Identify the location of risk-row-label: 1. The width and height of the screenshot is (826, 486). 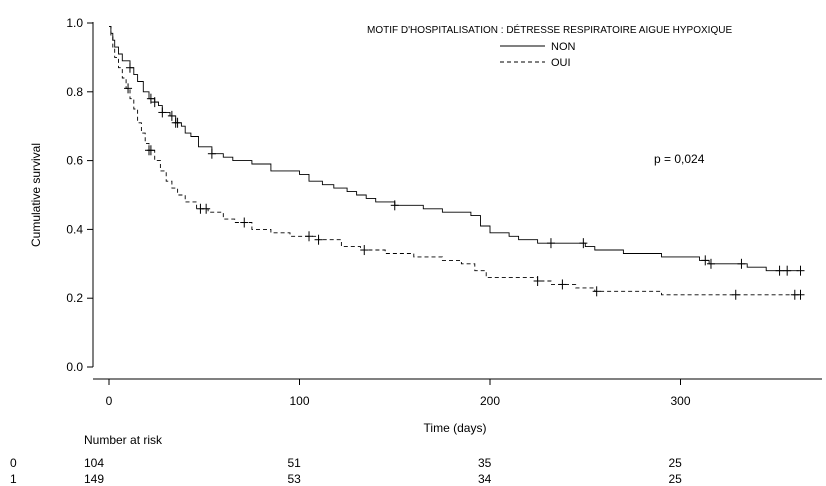
(13, 479).